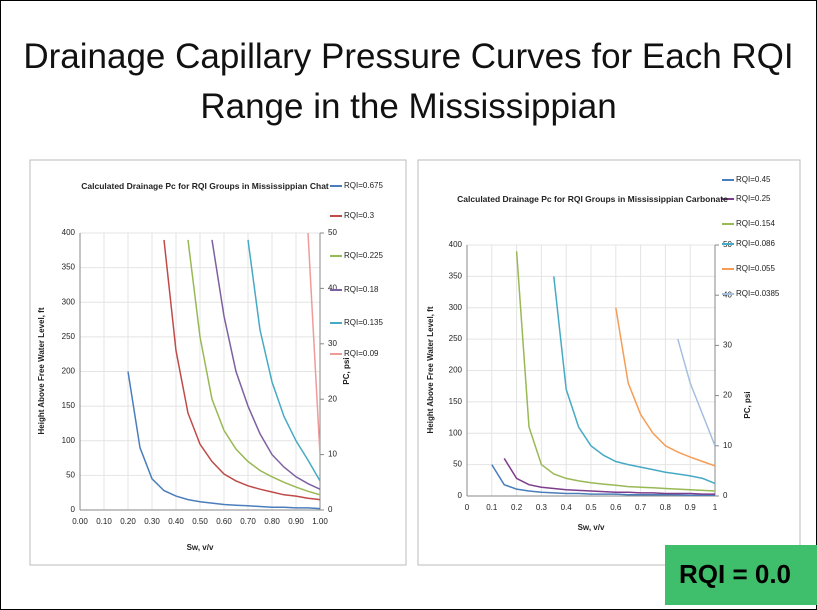 The image size is (817, 610). I want to click on x-tick-label: 0.1, so click(492, 507).